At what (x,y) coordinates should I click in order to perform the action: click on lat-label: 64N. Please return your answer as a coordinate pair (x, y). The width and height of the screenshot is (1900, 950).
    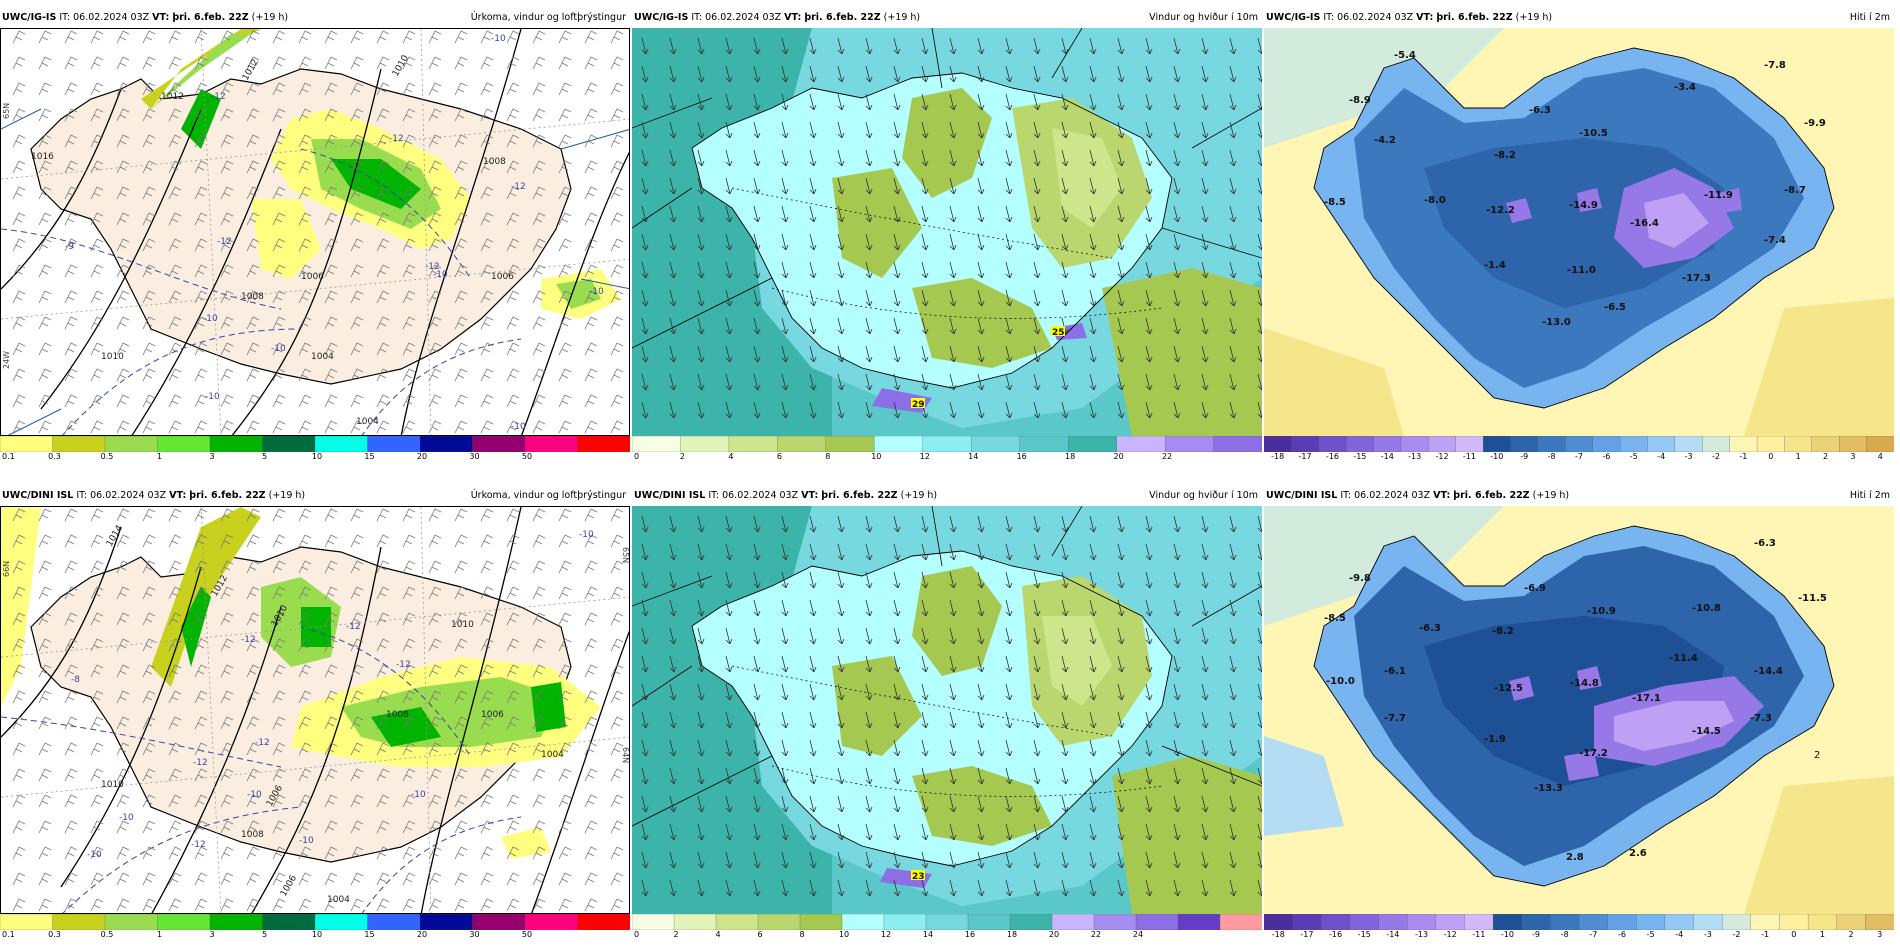
    Looking at the image, I should click on (625, 755).